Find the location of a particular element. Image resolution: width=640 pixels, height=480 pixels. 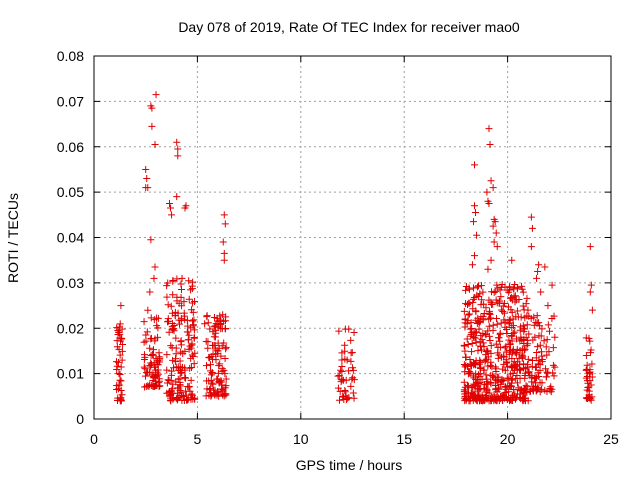

x-tick-label: 25 is located at coordinates (611, 439).